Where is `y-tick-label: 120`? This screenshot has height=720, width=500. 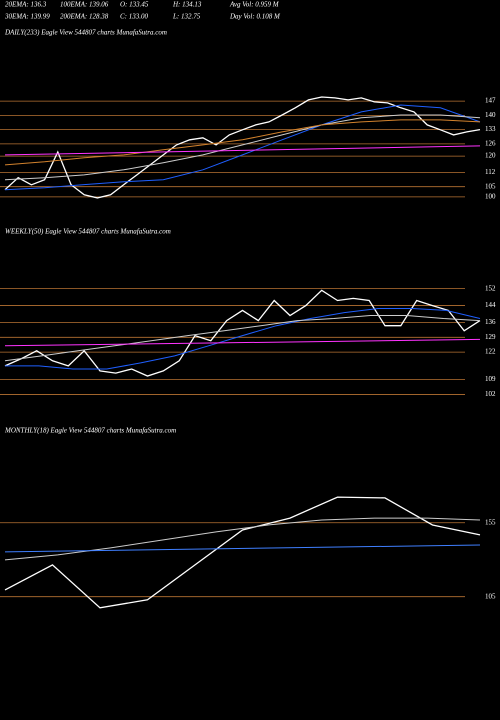
y-tick-label: 120 is located at coordinates (490, 156).